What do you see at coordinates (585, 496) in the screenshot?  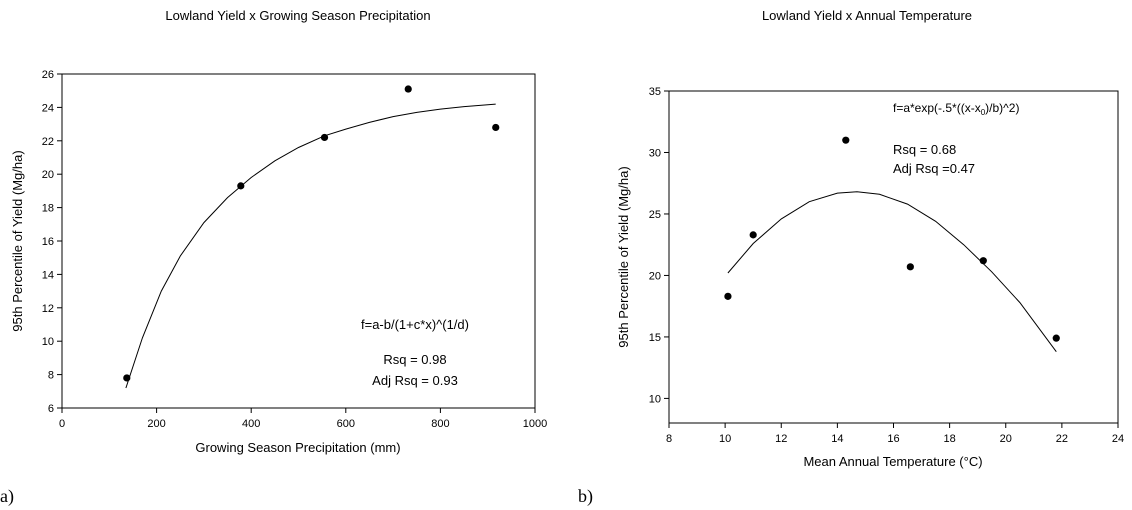 I see `panel-b-label: b)` at bounding box center [585, 496].